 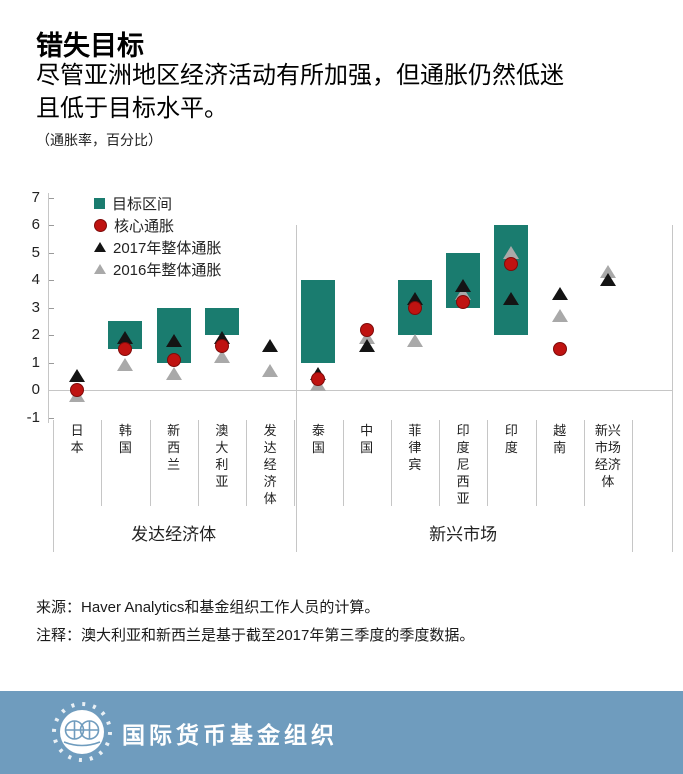 What do you see at coordinates (35, 307) in the screenshot?
I see `y-axis-tick-label: 3` at bounding box center [35, 307].